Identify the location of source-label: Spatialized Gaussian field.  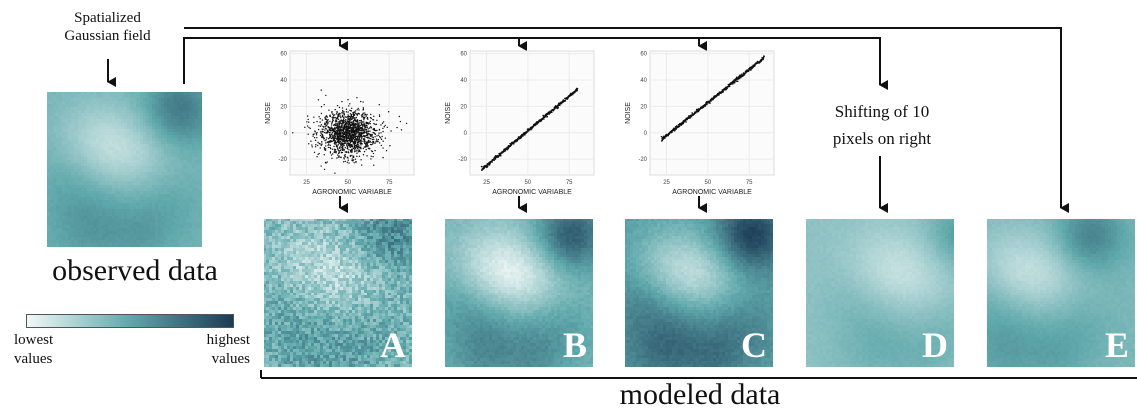
(107, 27).